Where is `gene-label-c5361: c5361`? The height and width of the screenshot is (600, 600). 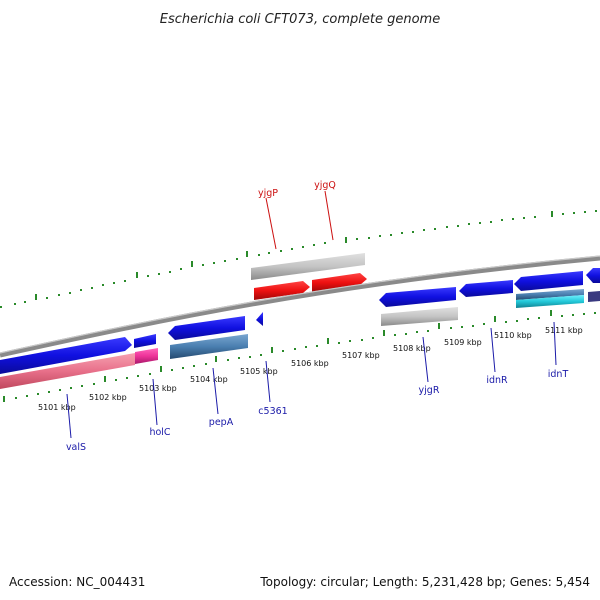 gene-label-c5361: c5361 is located at coordinates (272, 411).